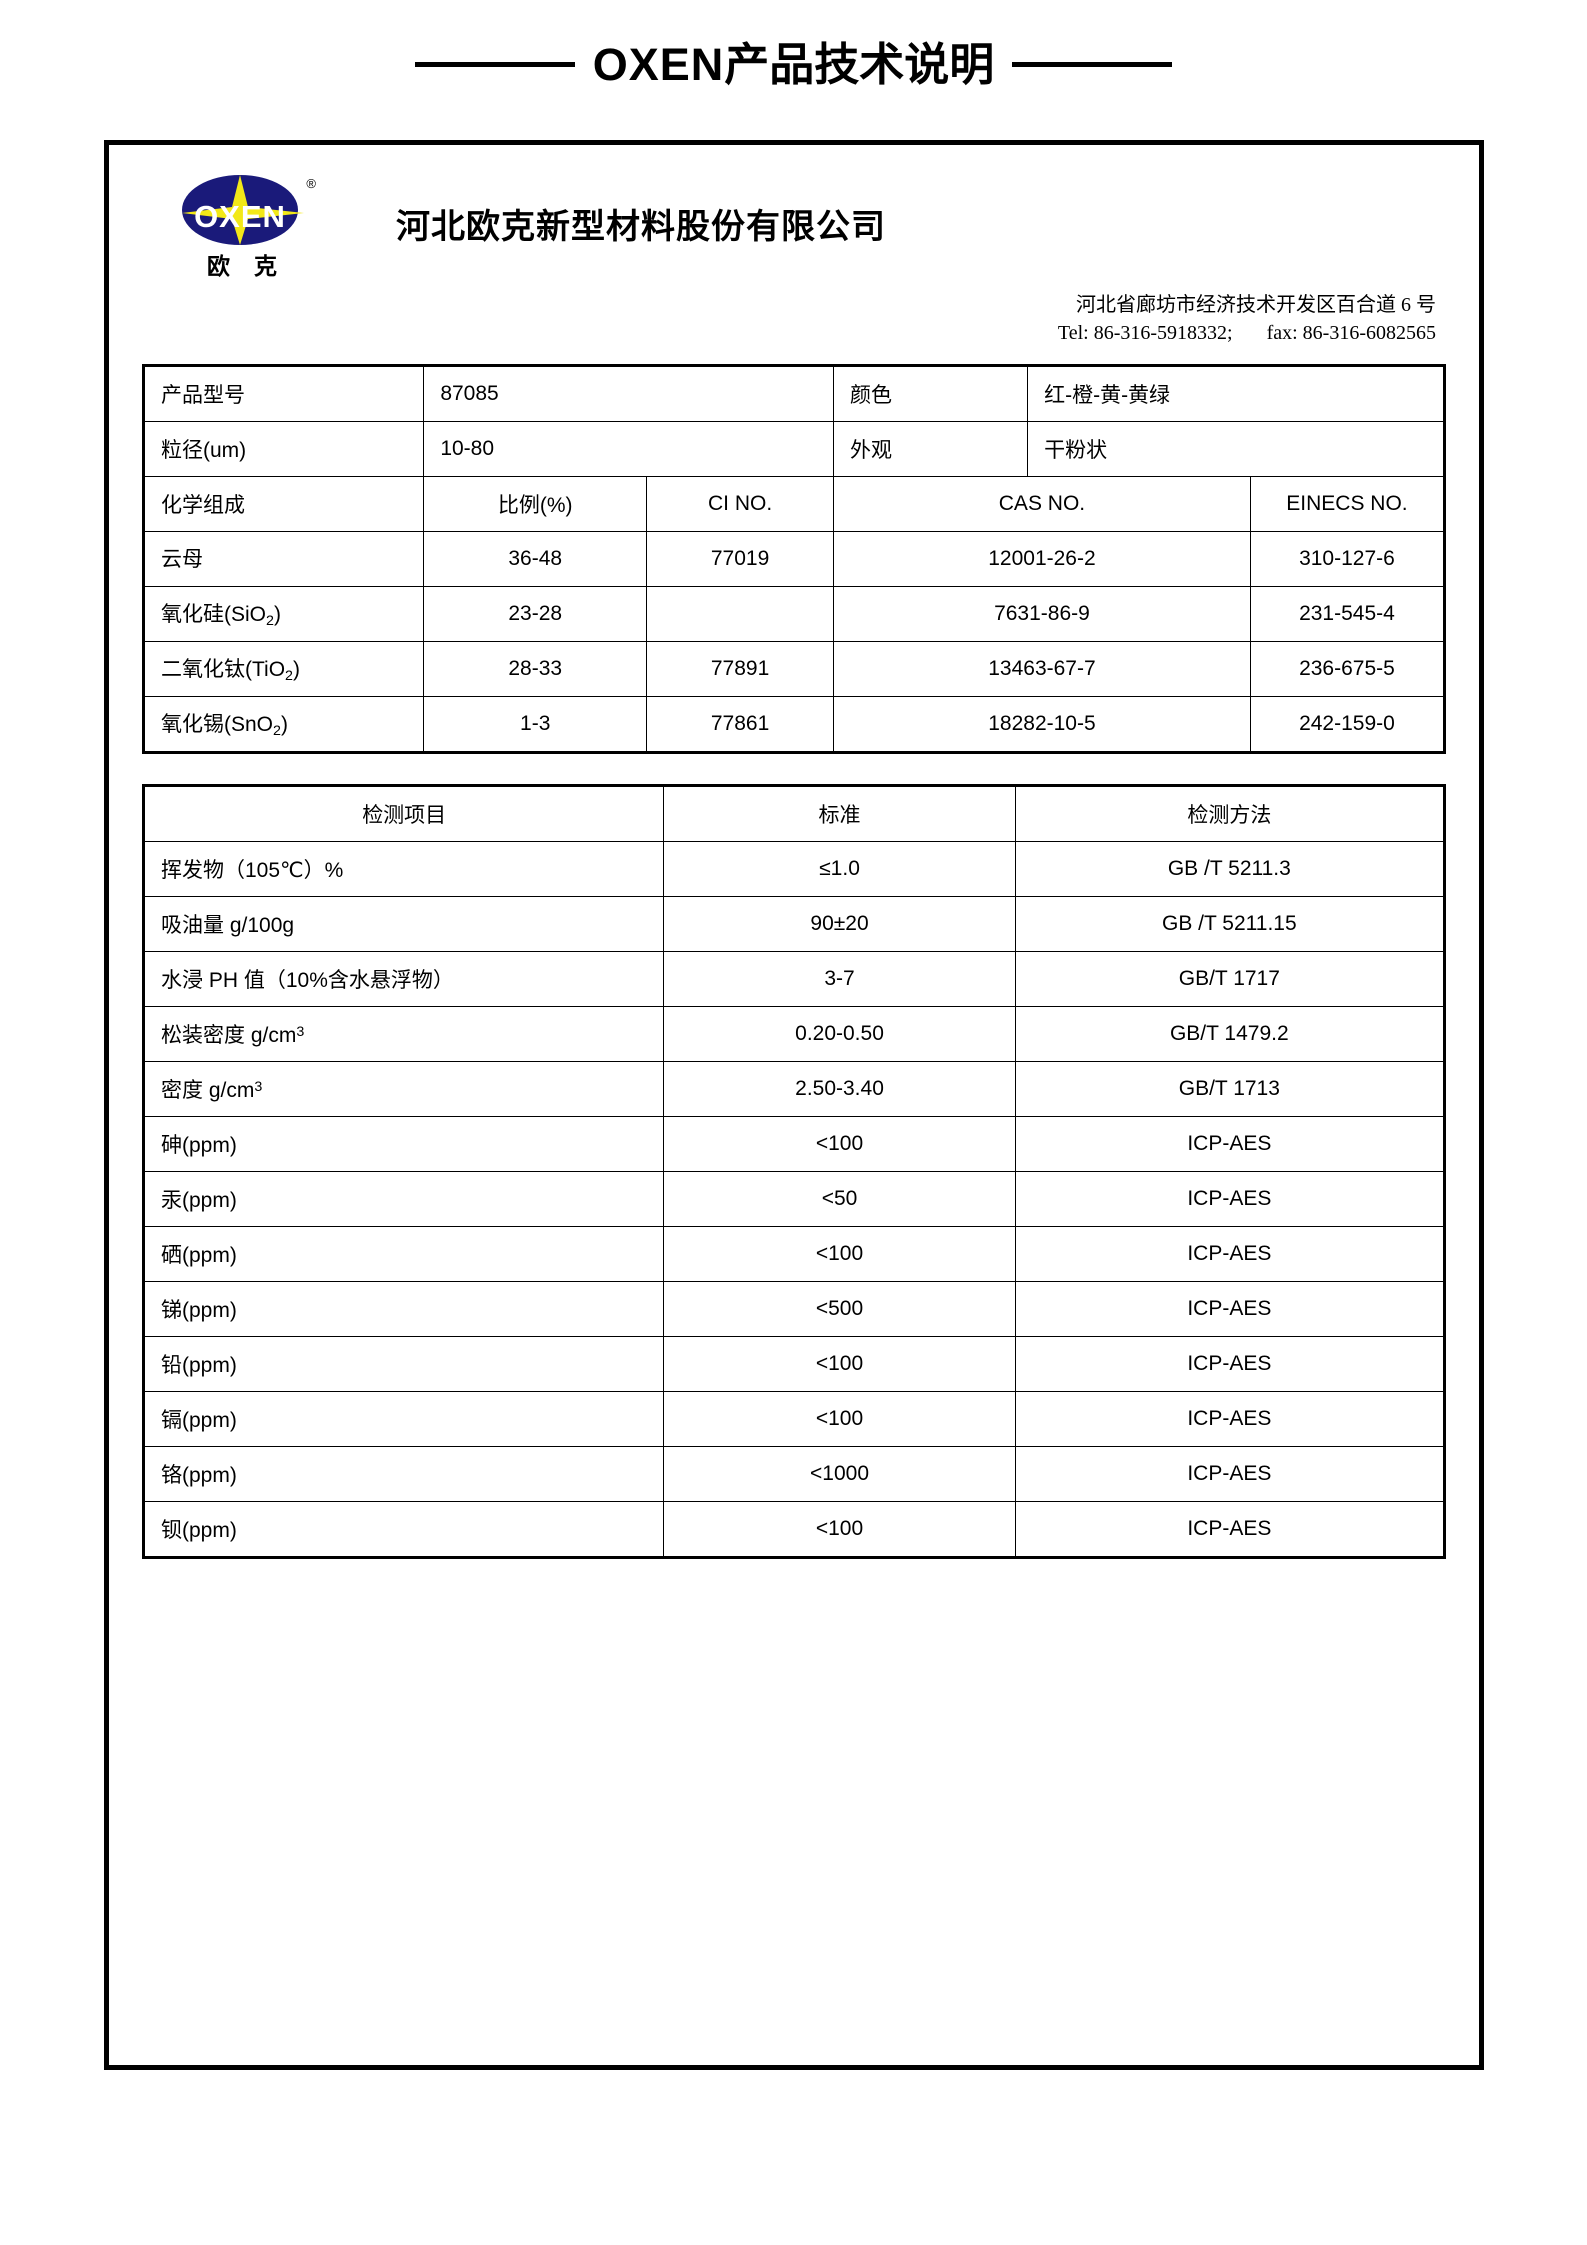  I want to click on table-row: 砷(ppm) <100 ICP-AES, so click(794, 1143).